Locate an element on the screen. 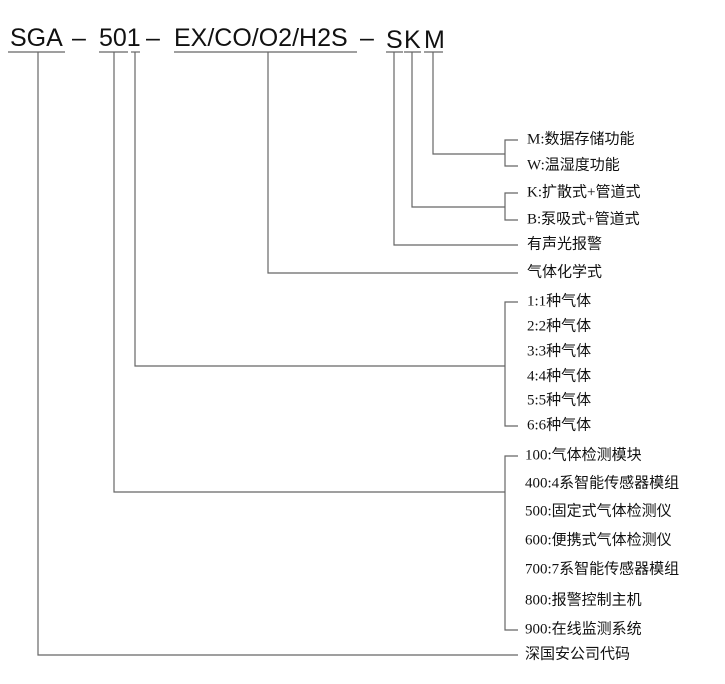 This screenshot has height=684, width=725. label-k: K:扩散式+管道式 is located at coordinates (583, 191).